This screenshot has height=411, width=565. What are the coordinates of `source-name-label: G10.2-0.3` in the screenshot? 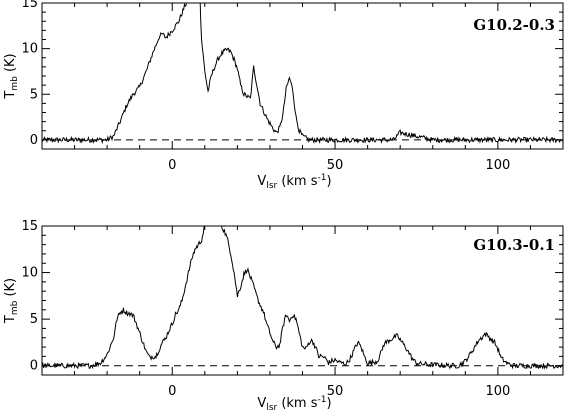 It's located at (514, 25).